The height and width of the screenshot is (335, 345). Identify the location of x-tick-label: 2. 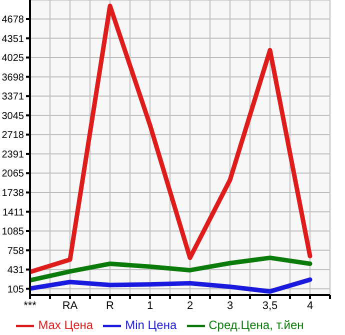
(190, 306).